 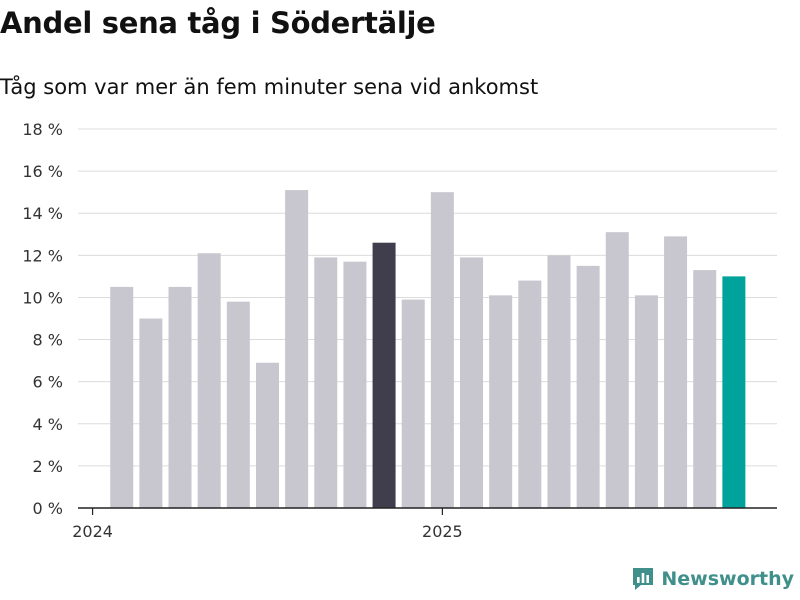 I want to click on x-tick-label: 2024, so click(x=92, y=531).